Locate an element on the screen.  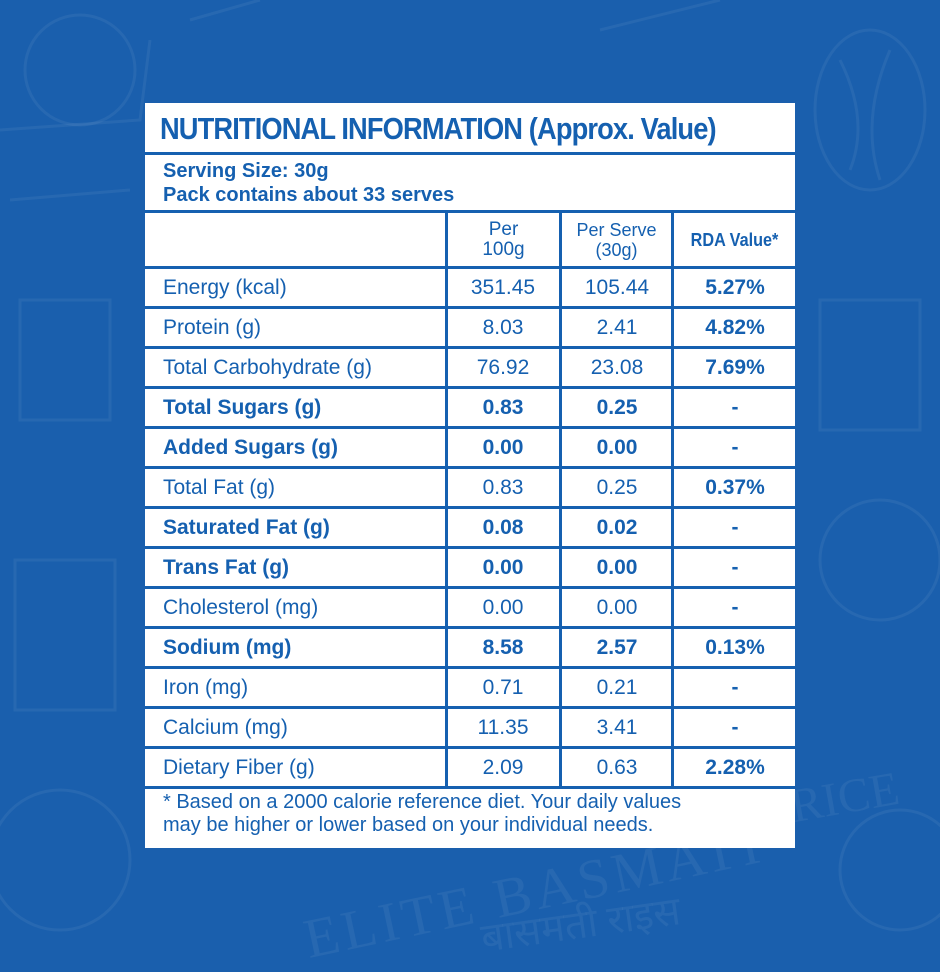
header-rda: RDA Value* is located at coordinates (734, 240).